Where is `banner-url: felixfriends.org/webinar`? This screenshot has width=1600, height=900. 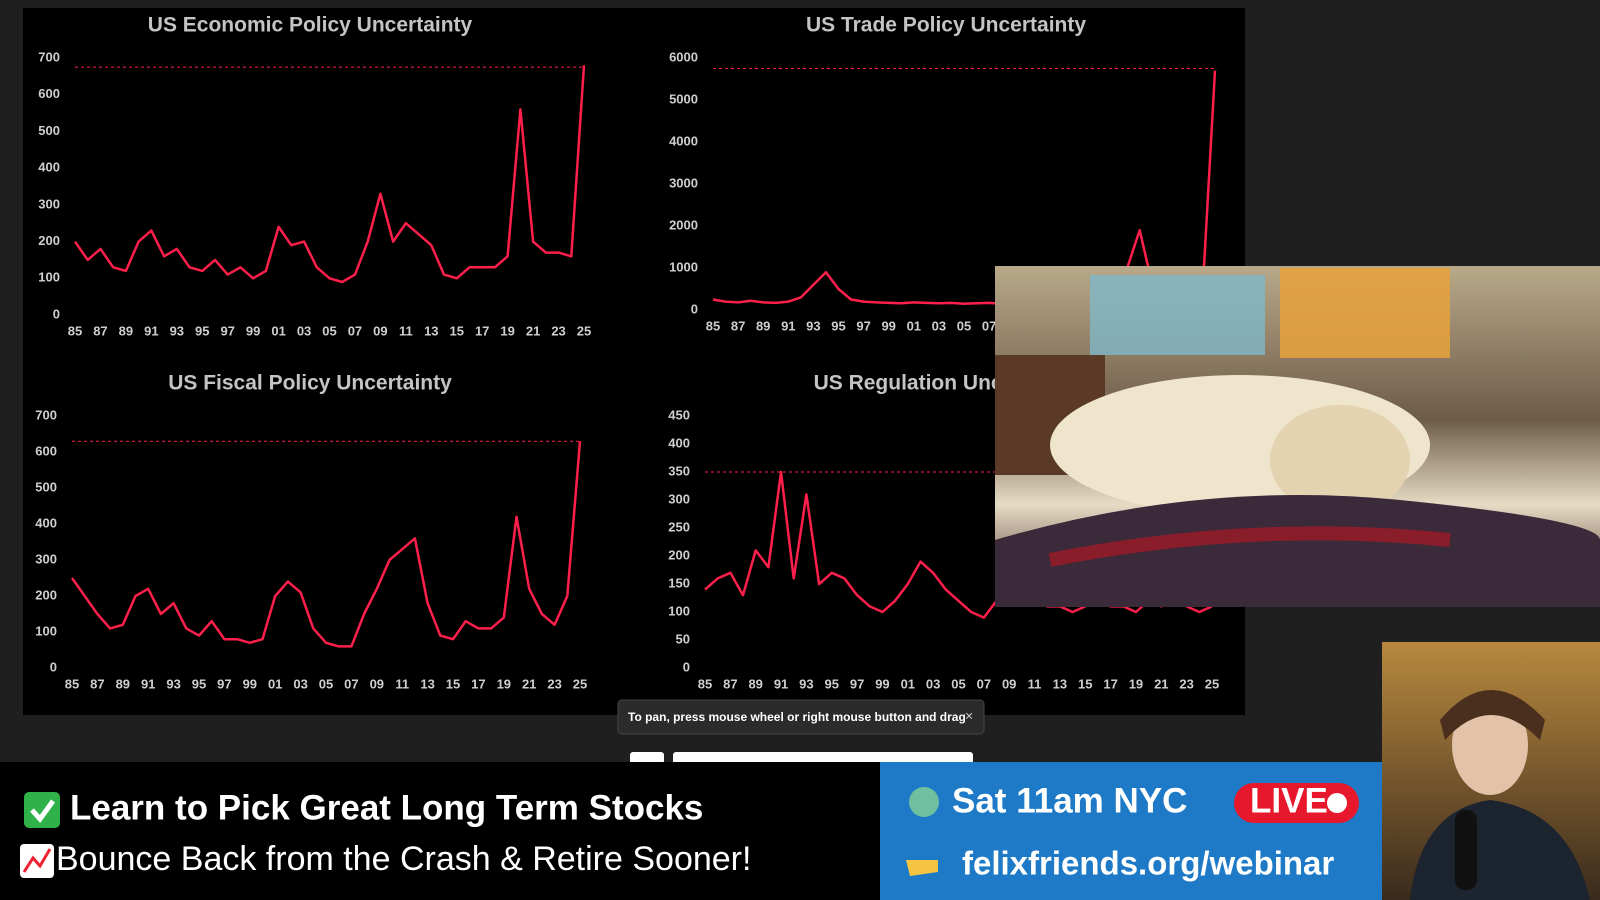 banner-url: felixfriends.org/webinar is located at coordinates (1148, 863).